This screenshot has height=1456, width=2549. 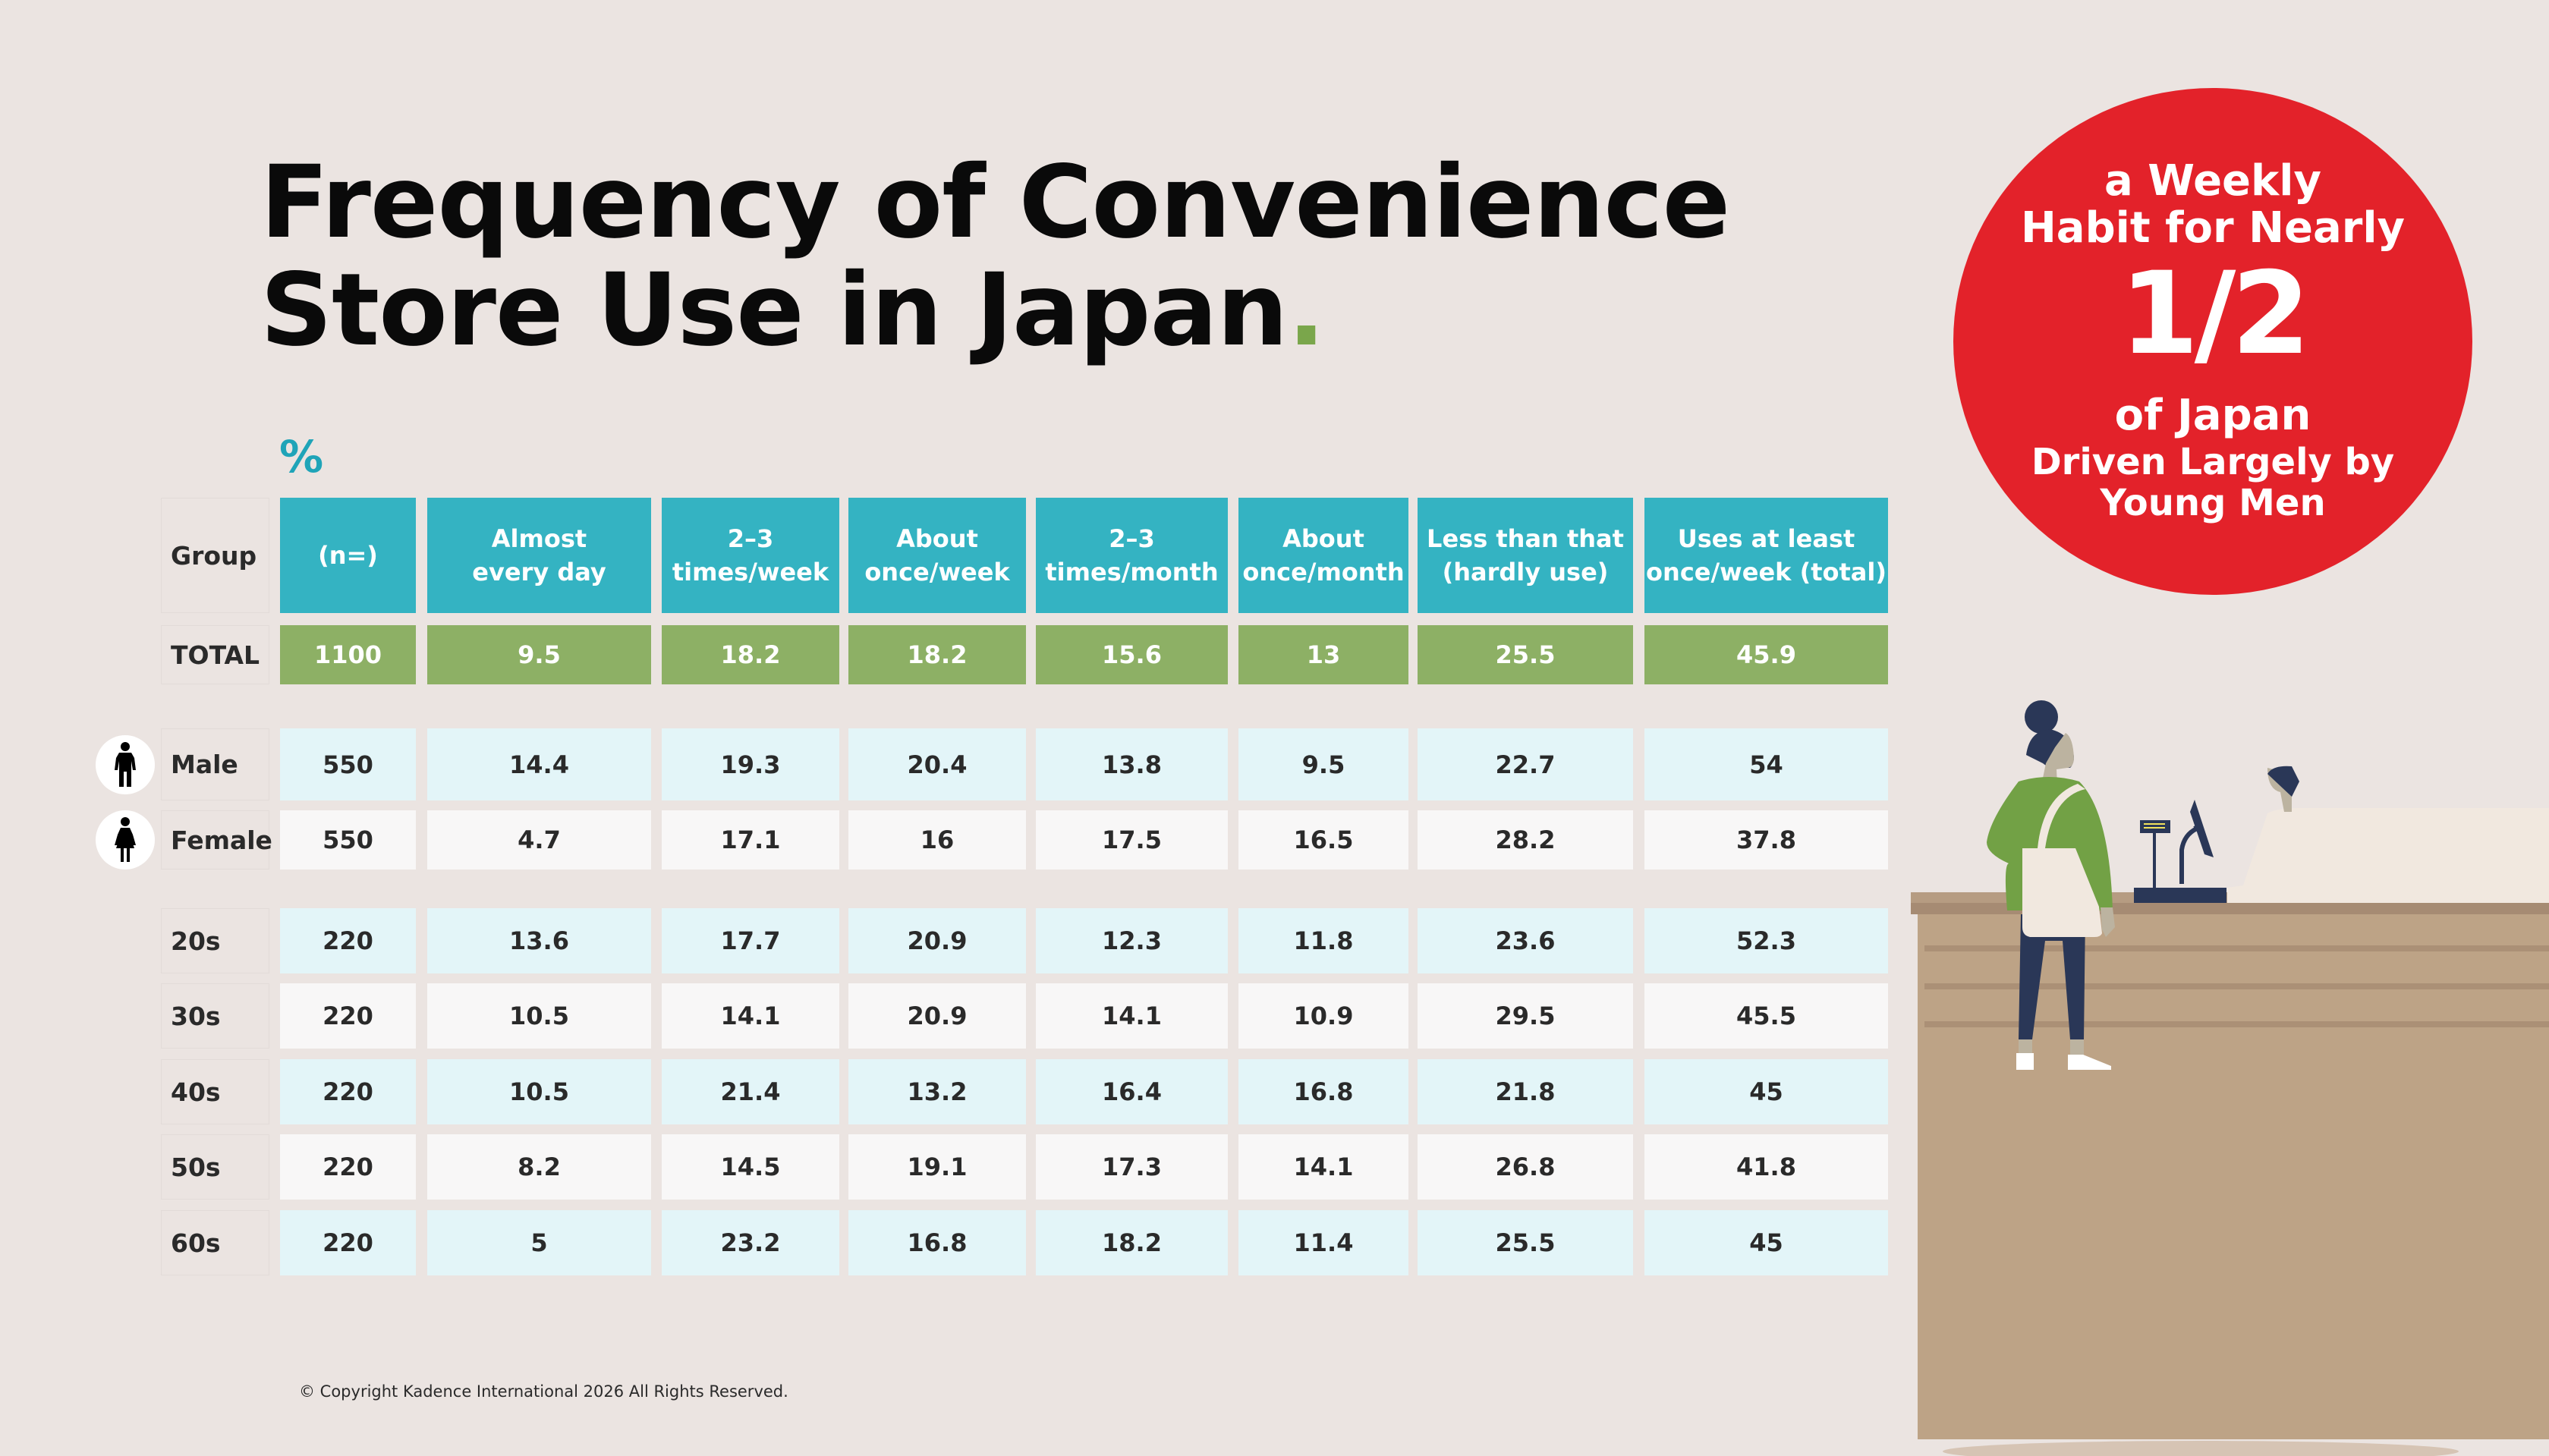 I want to click on column-header: 2–3 times/week, so click(x=750, y=555).